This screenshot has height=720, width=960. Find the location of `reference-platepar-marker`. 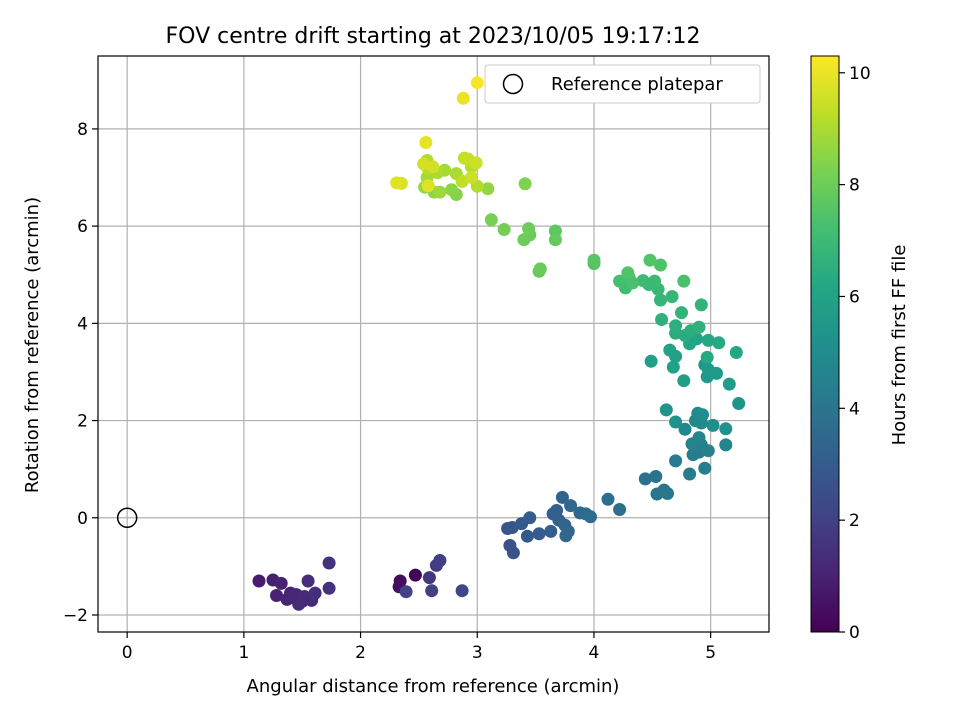

reference-platepar-marker is located at coordinates (127, 518).